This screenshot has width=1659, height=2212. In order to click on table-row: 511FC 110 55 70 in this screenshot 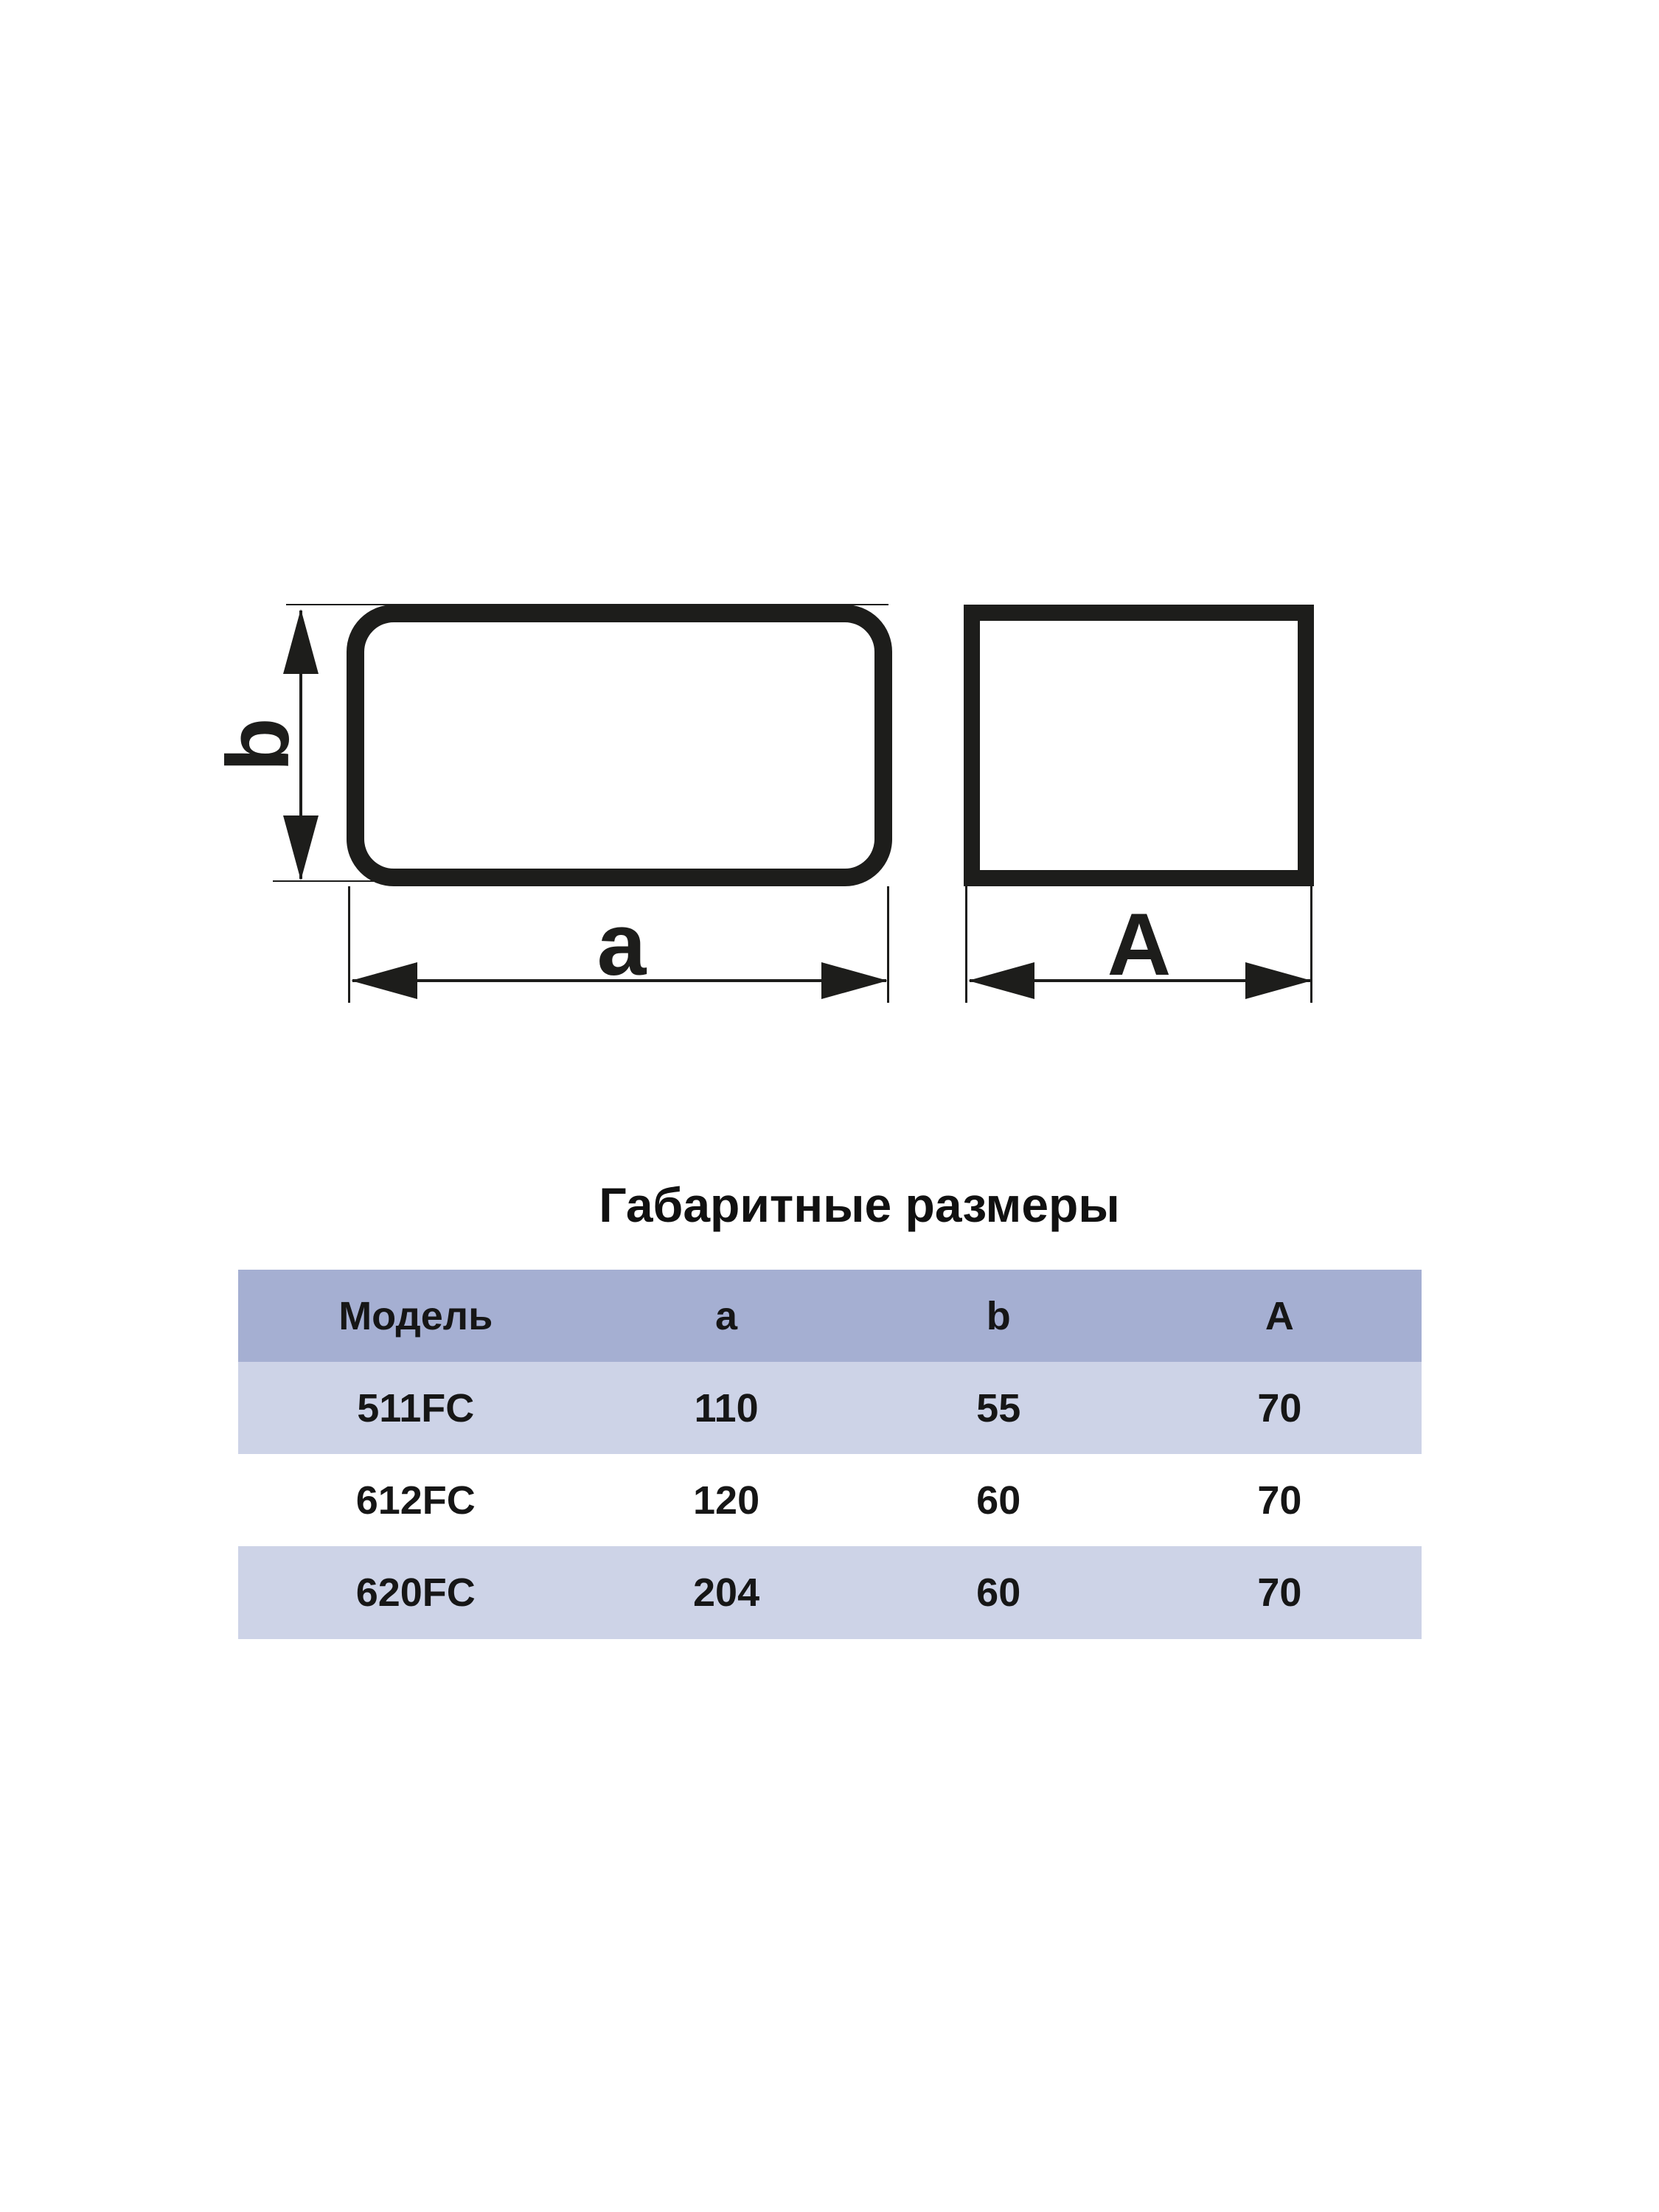, I will do `click(830, 1408)`.